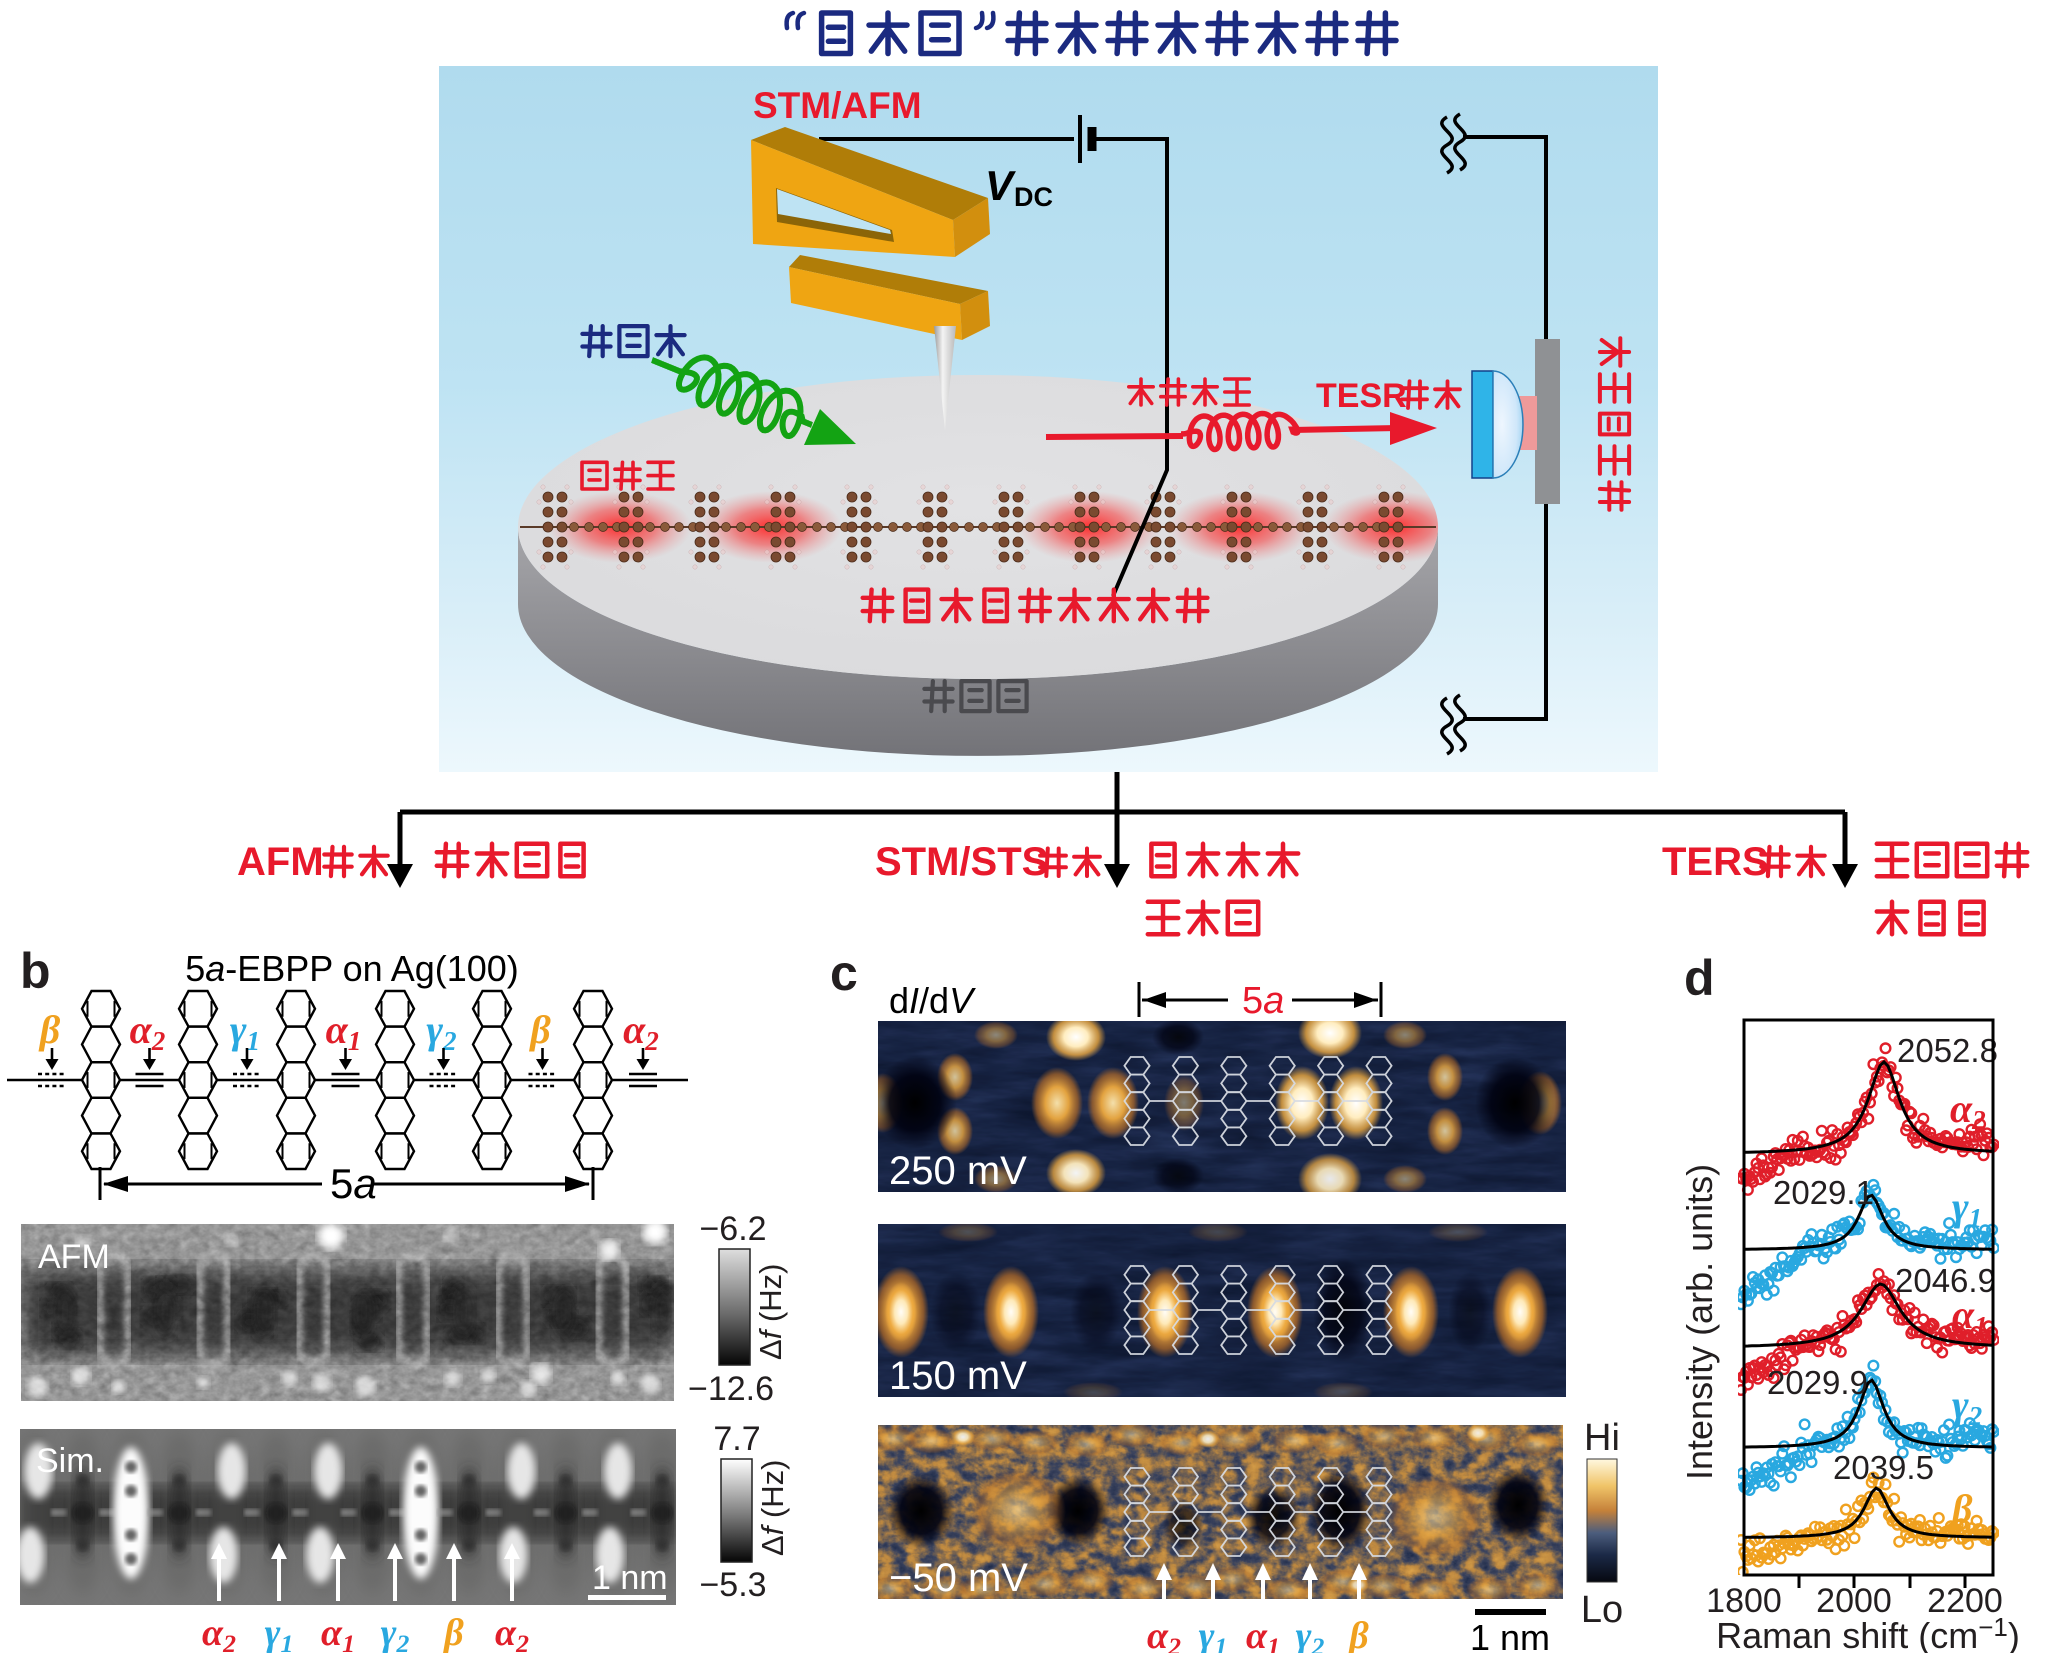 The height and width of the screenshot is (1653, 2048). I want to click on svg-text: DC, so click(1033, 197).